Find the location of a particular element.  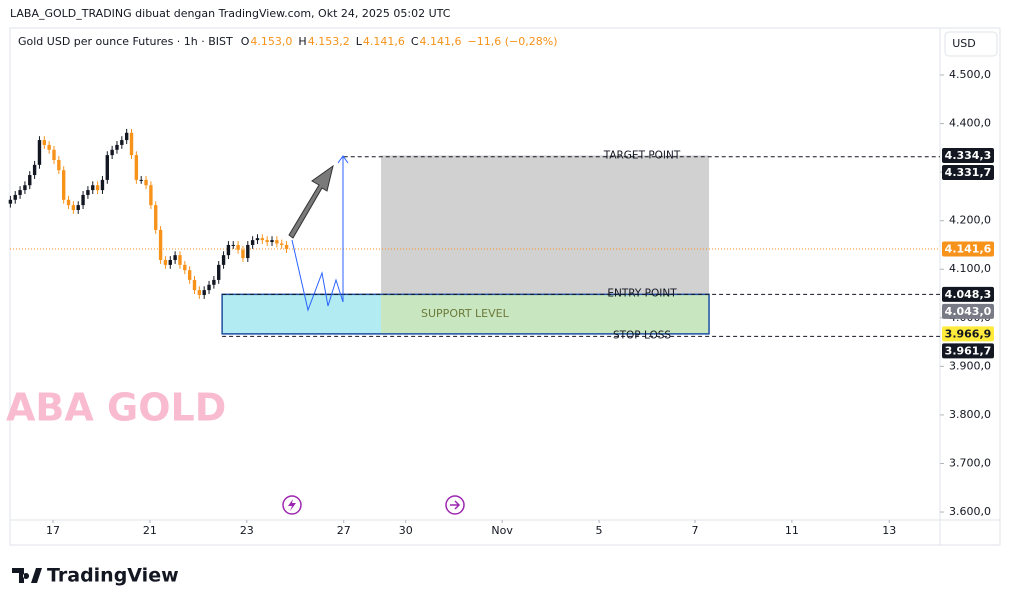

x-tick-label: 13 is located at coordinates (889, 530).